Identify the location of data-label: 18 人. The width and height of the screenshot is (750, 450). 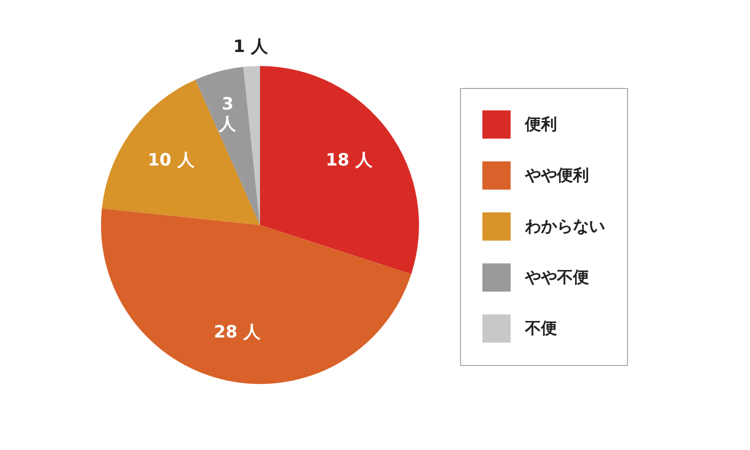
(350, 160).